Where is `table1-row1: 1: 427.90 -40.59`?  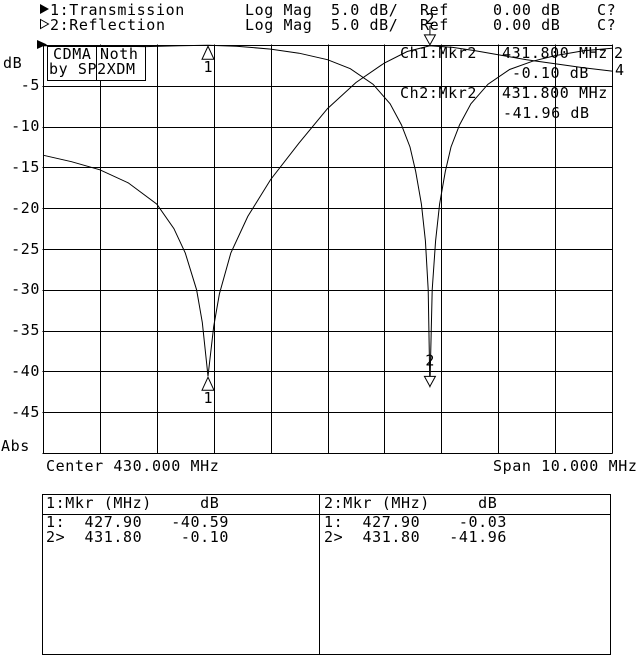 table1-row1: 1: 427.90 -40.59 is located at coordinates (137, 522).